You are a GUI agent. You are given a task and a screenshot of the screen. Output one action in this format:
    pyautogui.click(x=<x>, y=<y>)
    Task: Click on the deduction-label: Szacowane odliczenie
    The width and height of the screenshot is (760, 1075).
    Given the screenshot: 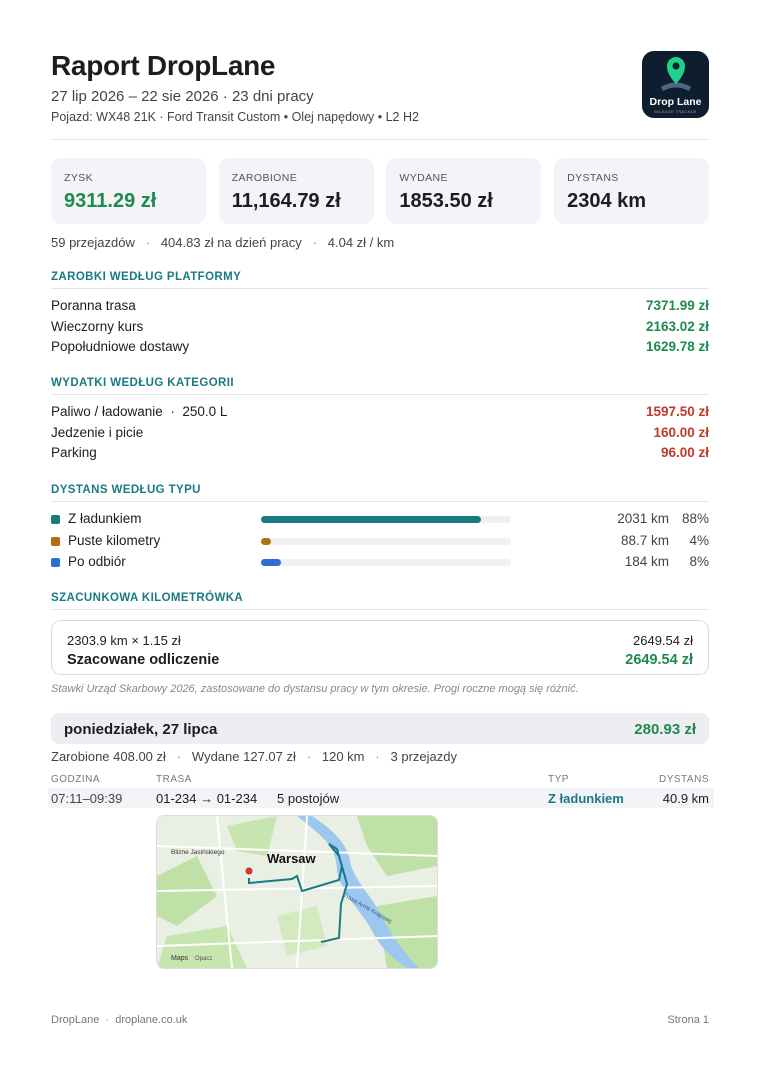 What is the action you would take?
    pyautogui.click(x=143, y=660)
    